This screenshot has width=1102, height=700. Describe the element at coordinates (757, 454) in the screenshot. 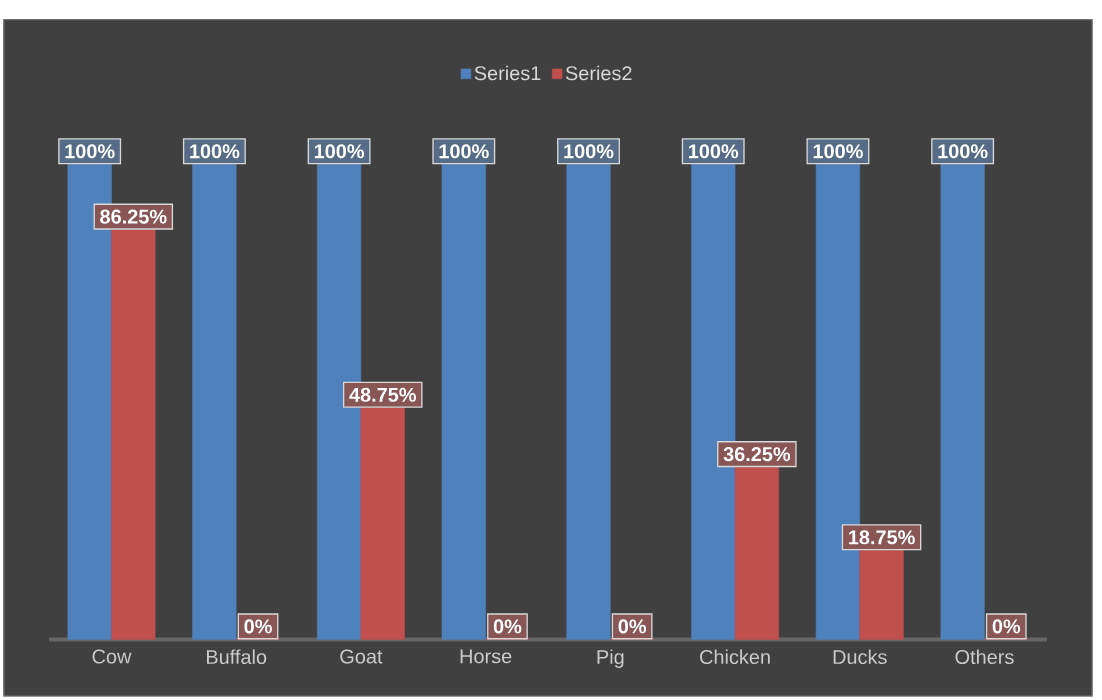

I see `data-label: 36.25%` at that location.